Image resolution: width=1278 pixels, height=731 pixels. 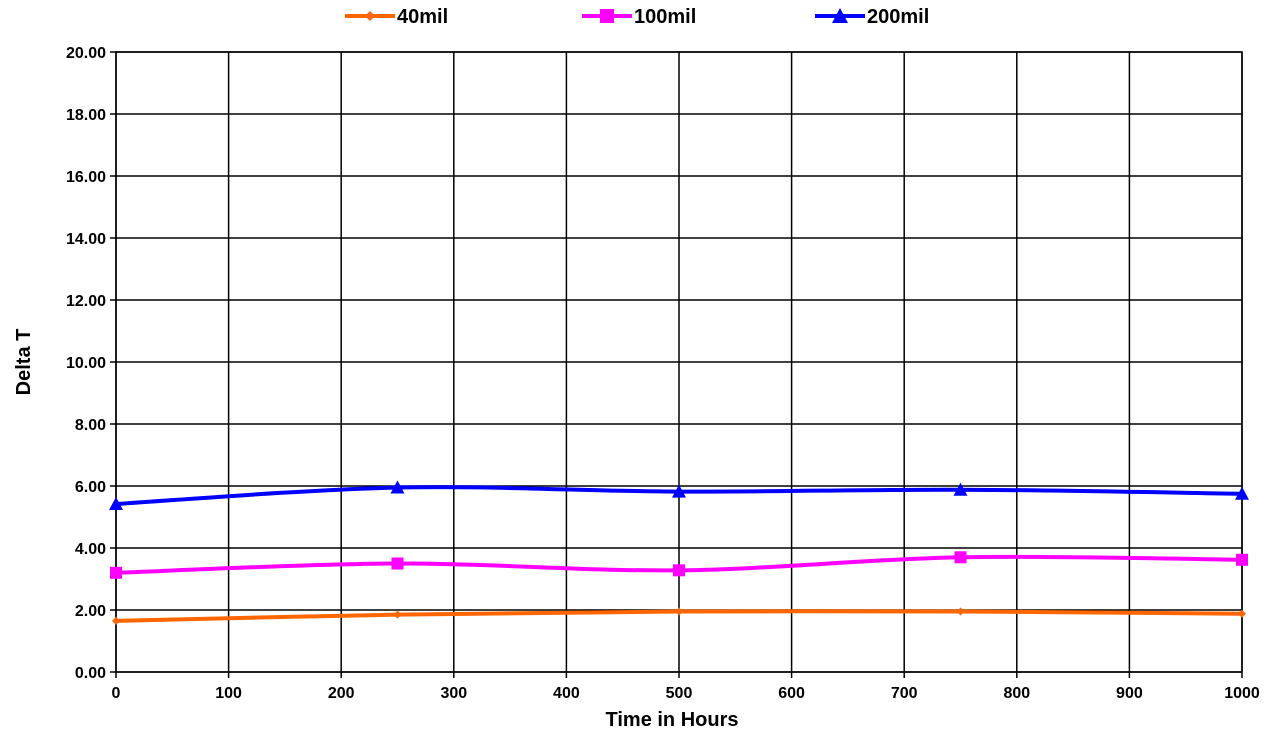 I want to click on y-tick-label: 12.00, so click(x=86, y=301).